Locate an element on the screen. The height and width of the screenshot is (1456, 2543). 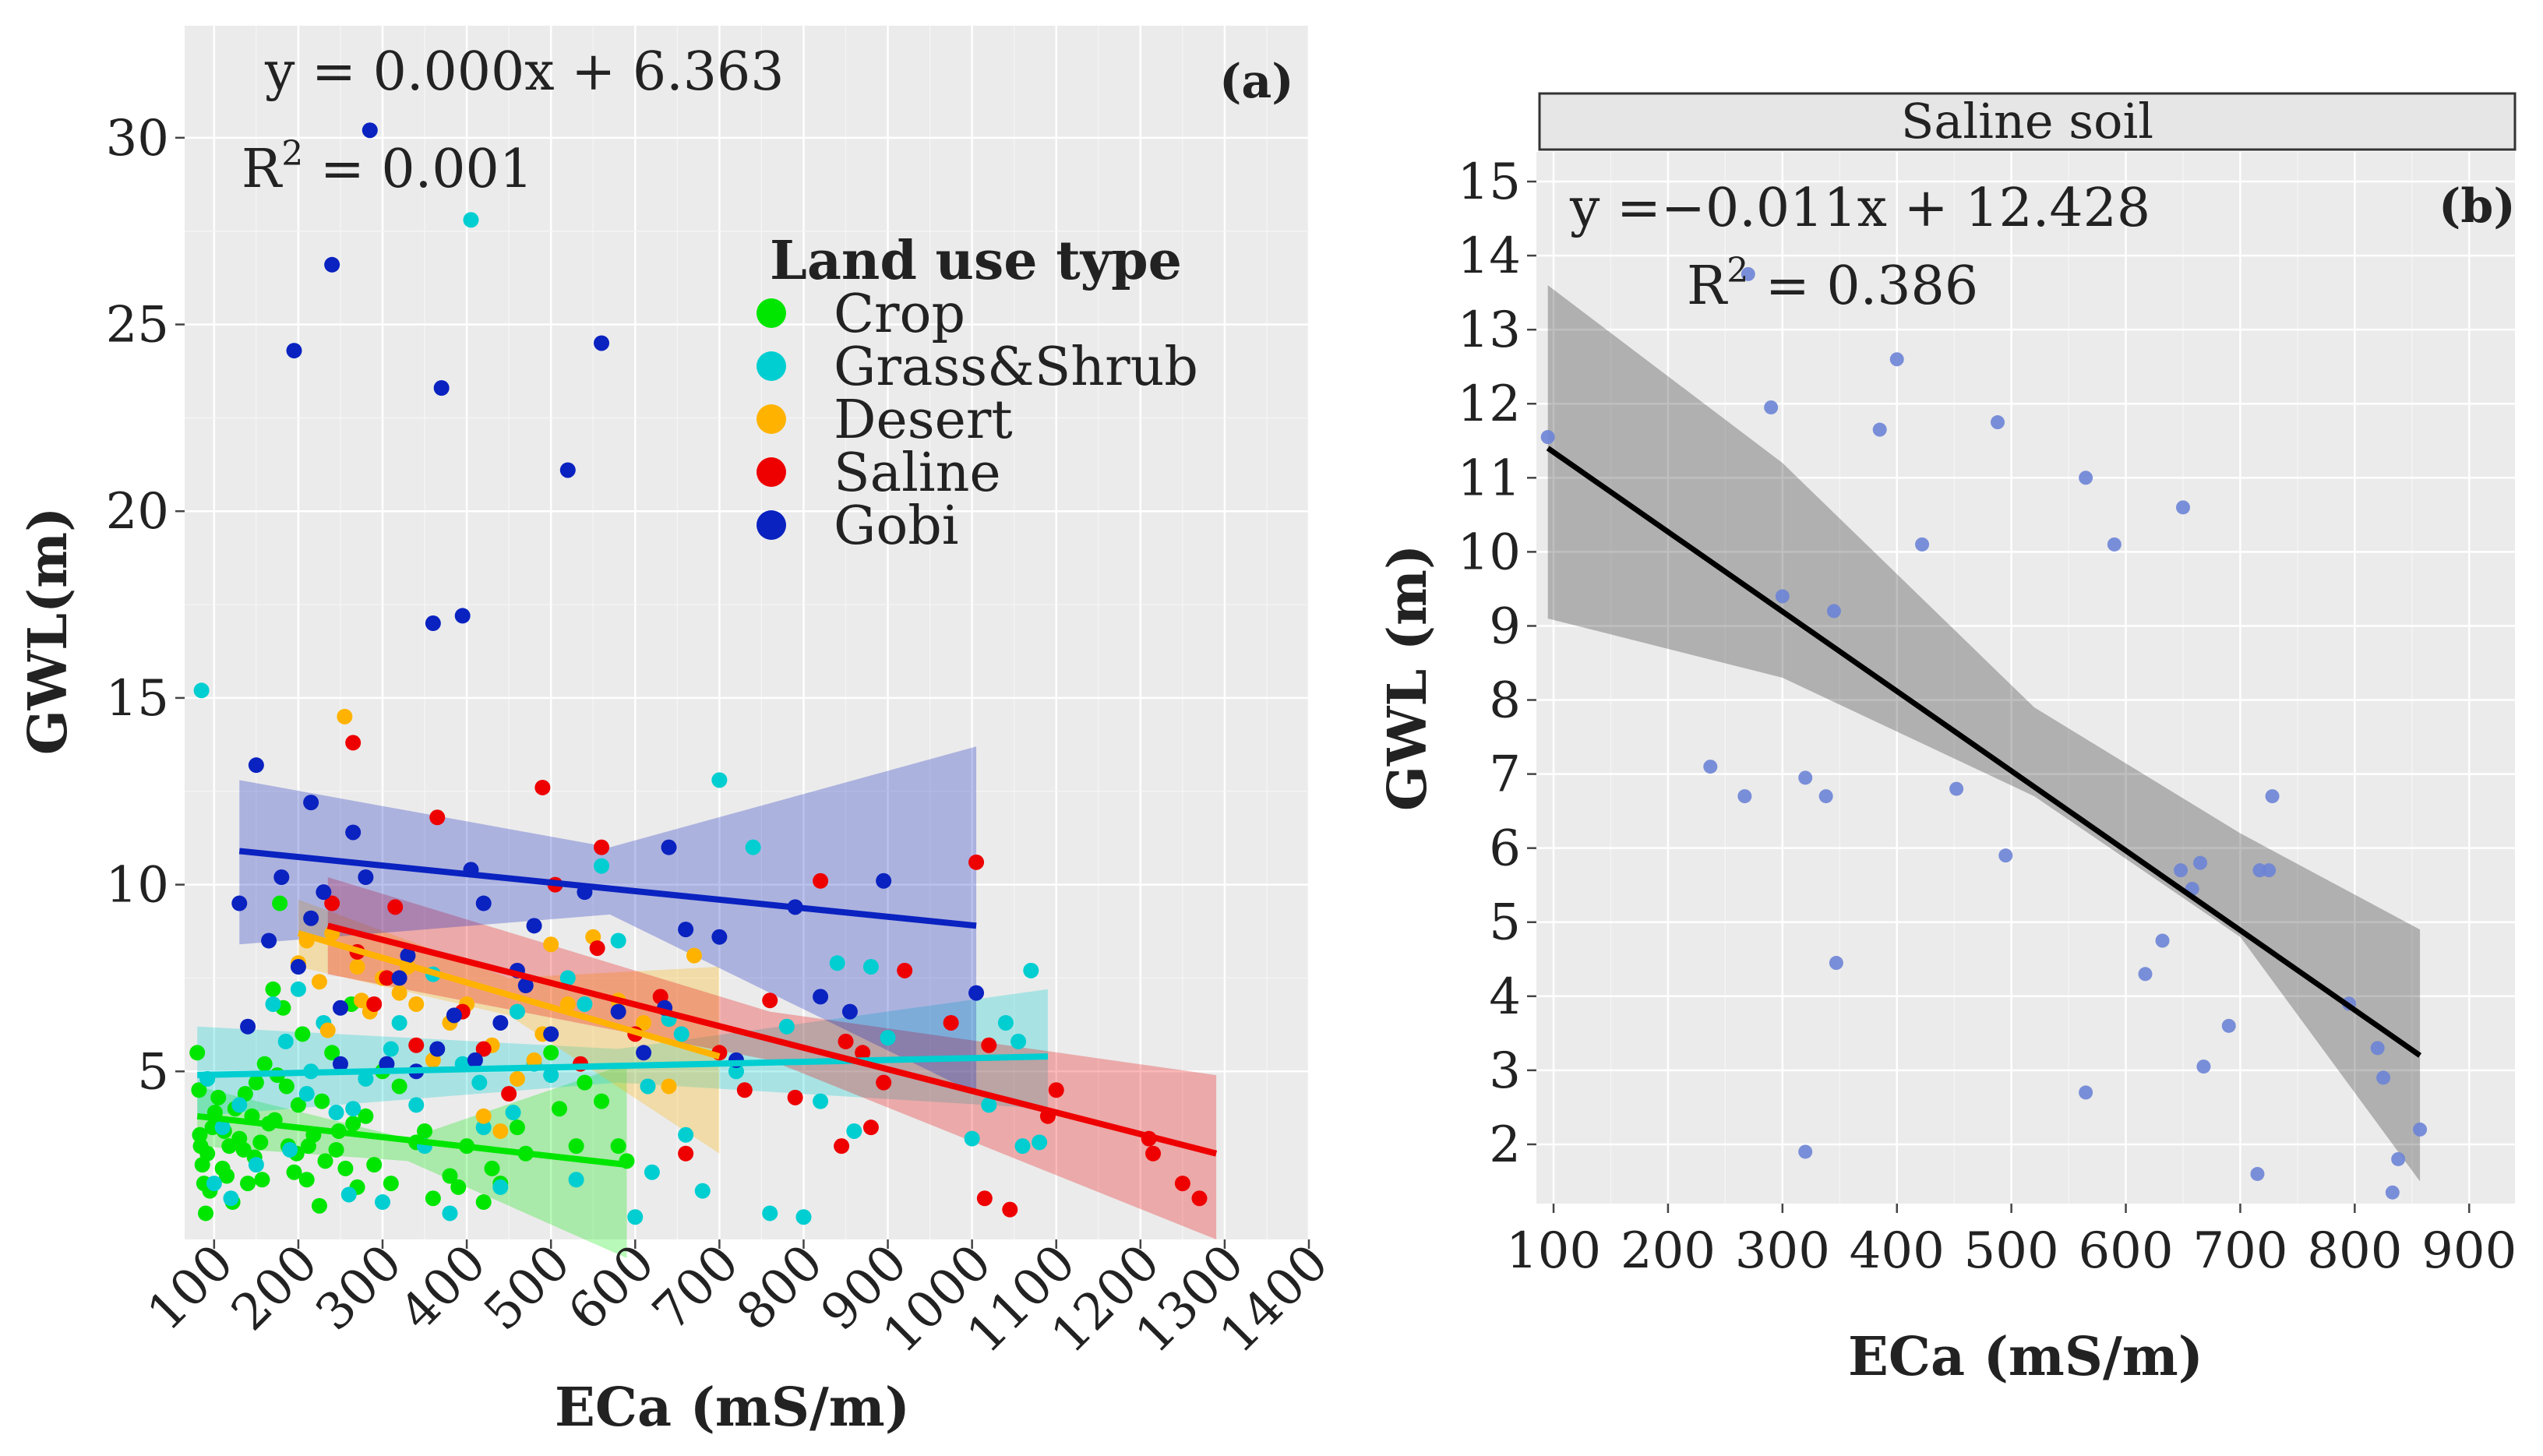
panel-b-y-tick-label: 12 is located at coordinates (1489, 404).